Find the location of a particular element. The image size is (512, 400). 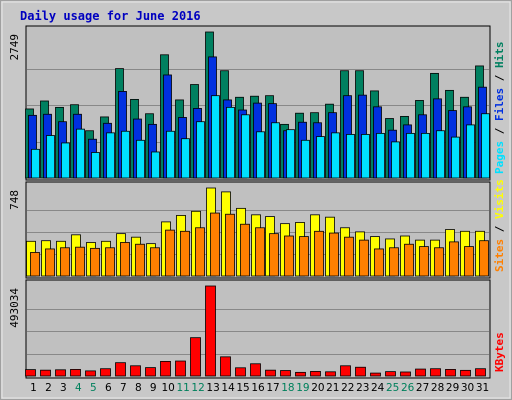

x-tick-label-7: 7 is located at coordinates (123, 388).